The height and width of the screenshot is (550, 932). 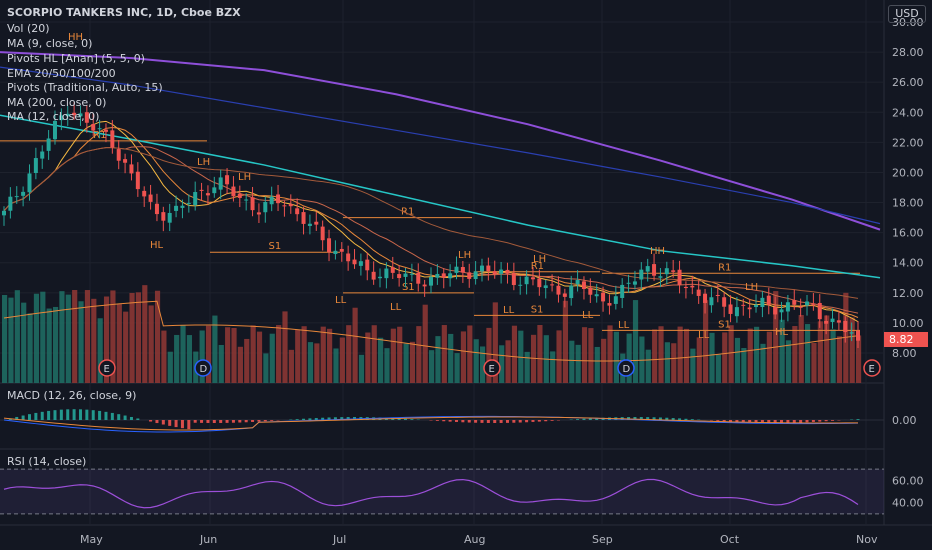 I want to click on indicator-ma12: MA (12, close, 0), so click(x=53, y=116).